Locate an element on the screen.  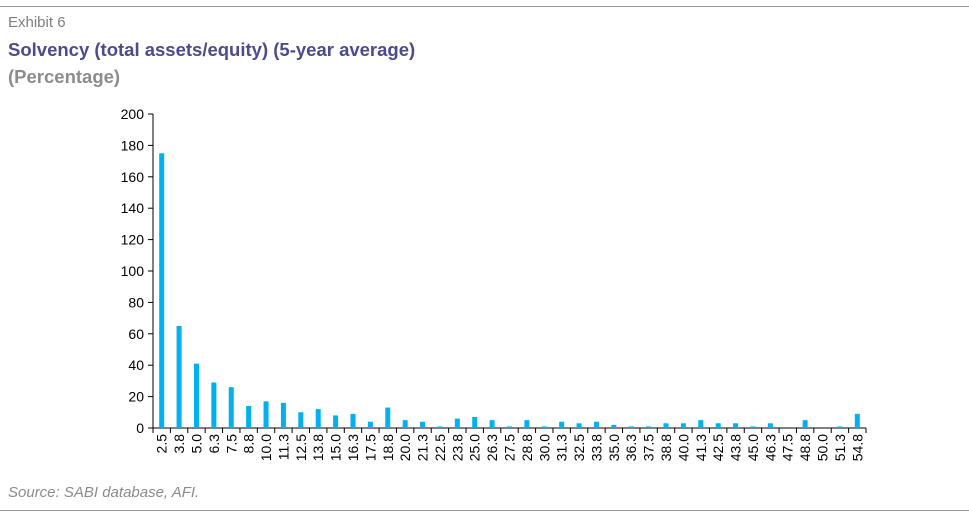
y-tick-label: 180 is located at coordinates (133, 145).